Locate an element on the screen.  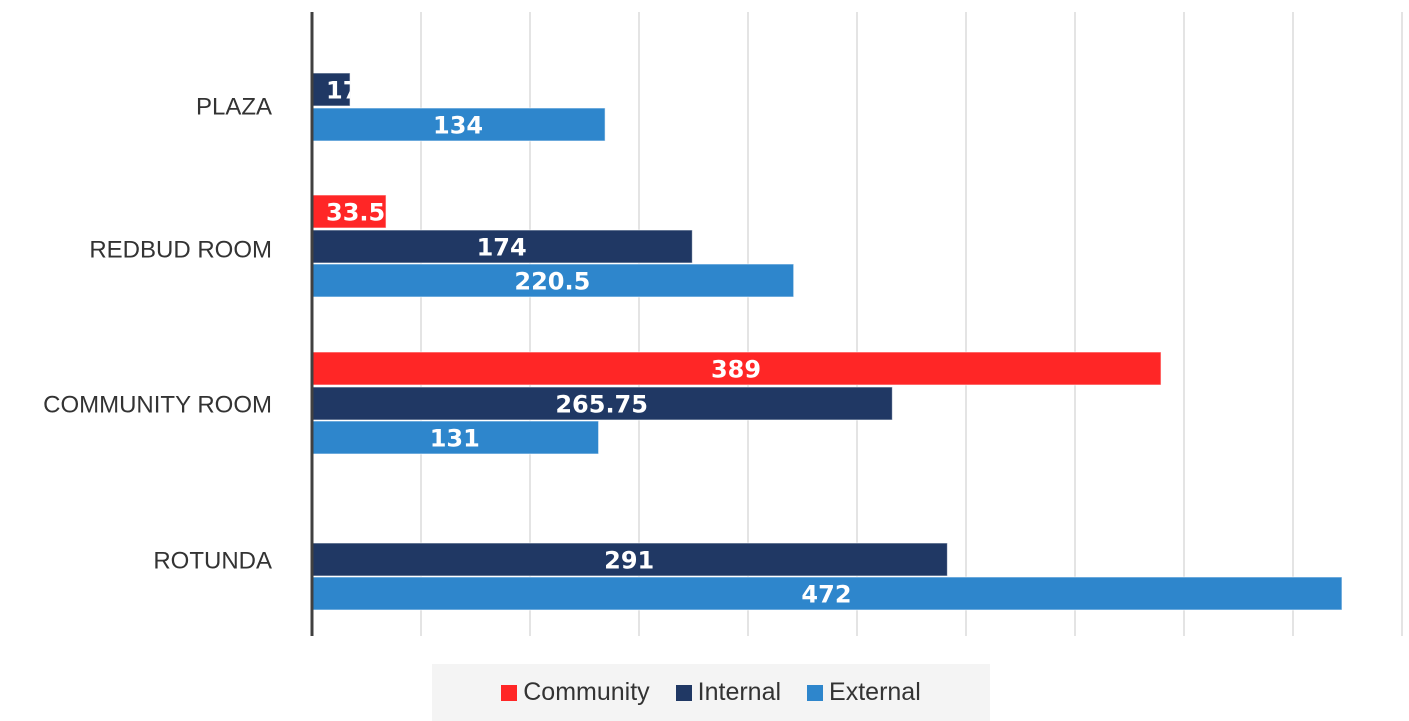
legend-swatch-external is located at coordinates (815, 692).